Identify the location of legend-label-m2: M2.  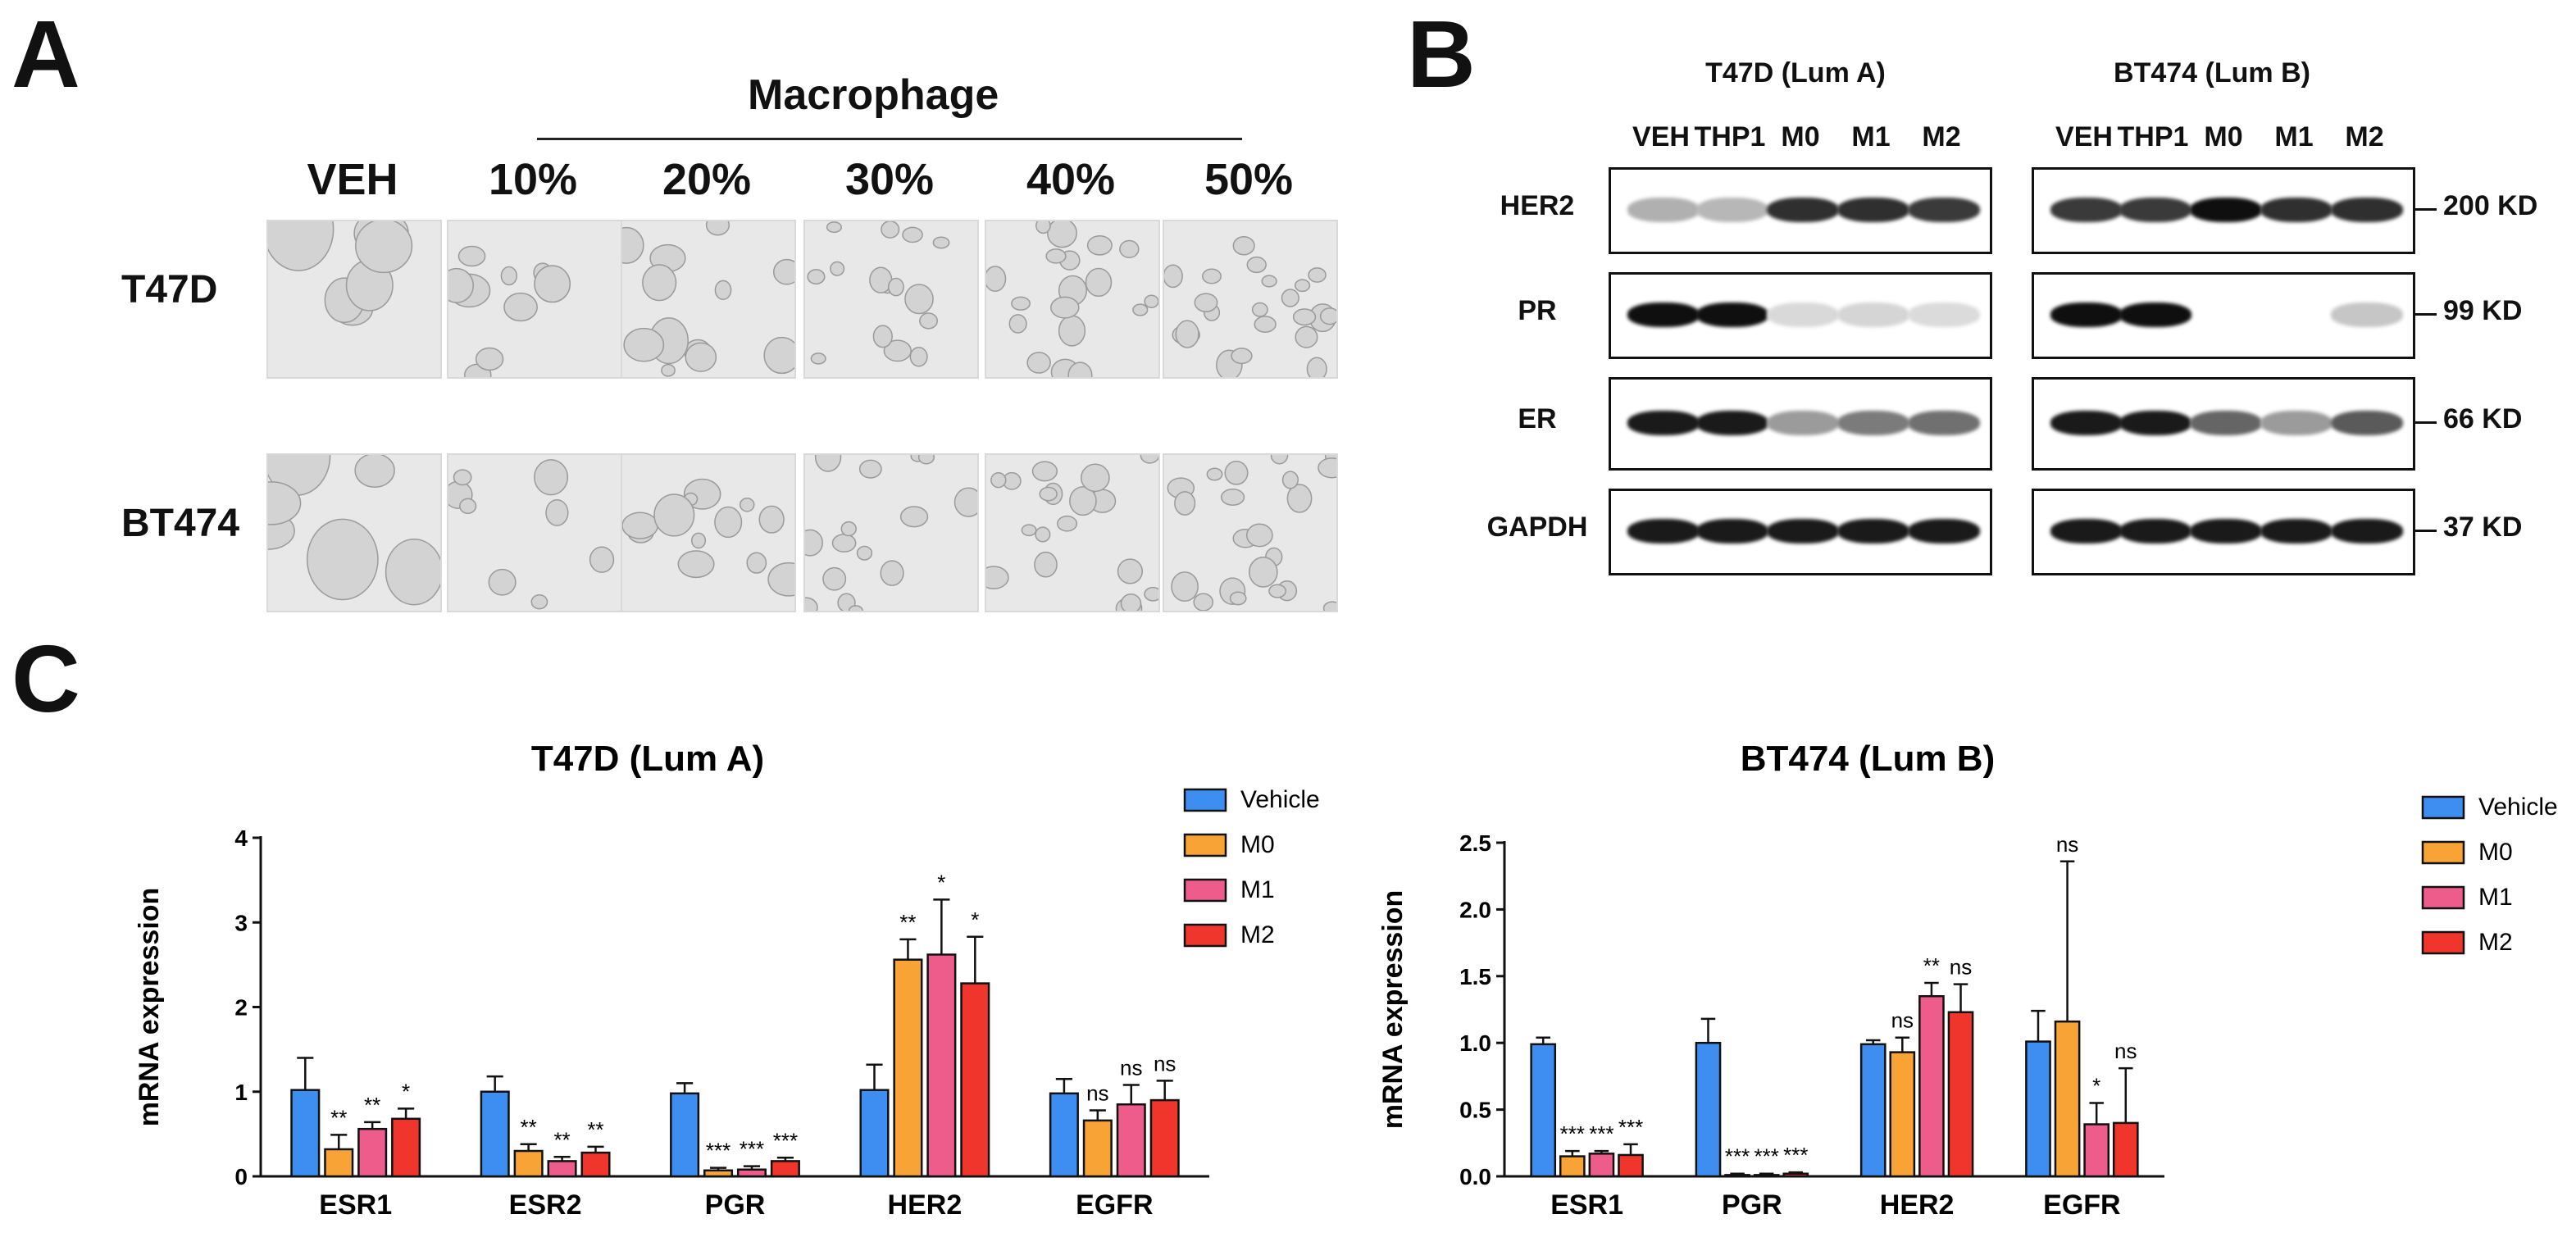
(1257, 934).